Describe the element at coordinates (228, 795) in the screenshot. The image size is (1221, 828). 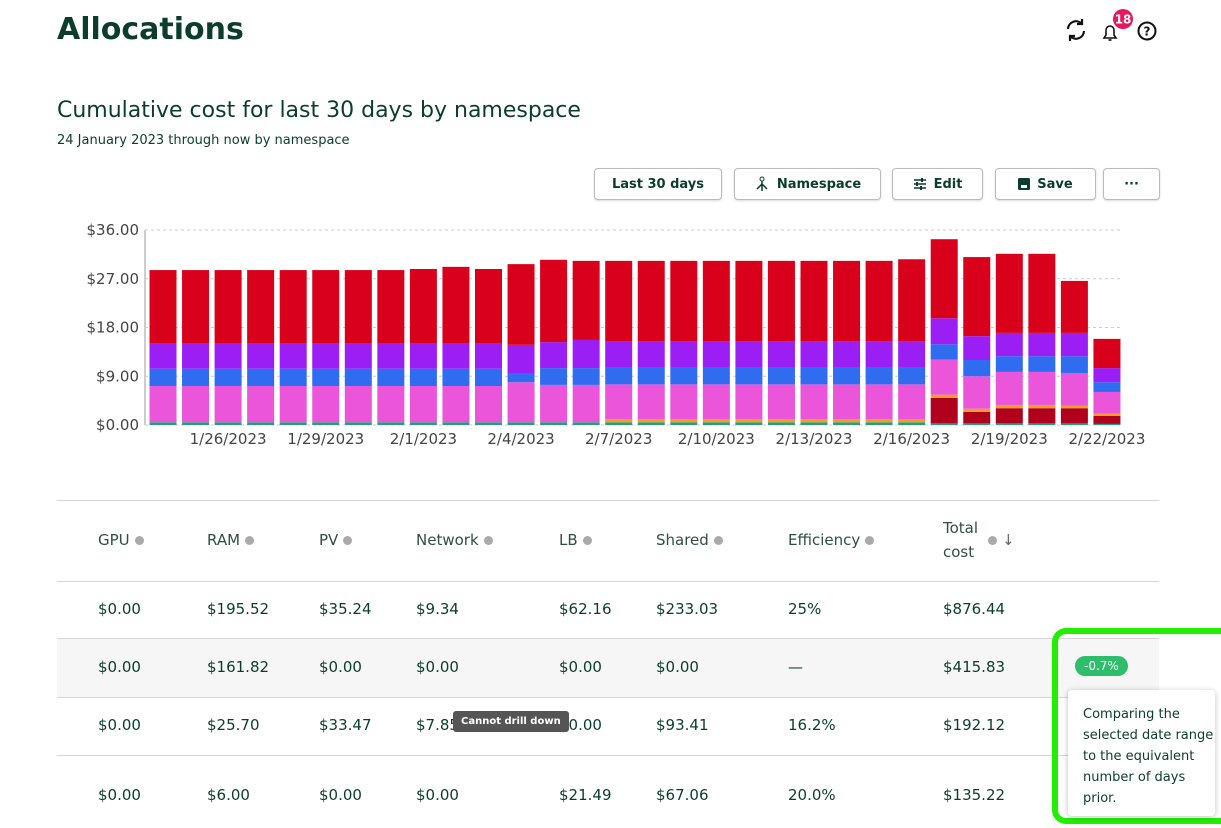
I see `table-cell: $6.00` at that location.